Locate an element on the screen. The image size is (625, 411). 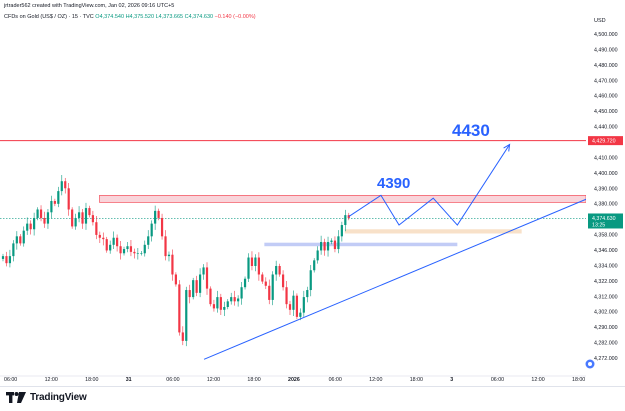
price-tick-label: 4,390.000 is located at coordinates (606, 189).